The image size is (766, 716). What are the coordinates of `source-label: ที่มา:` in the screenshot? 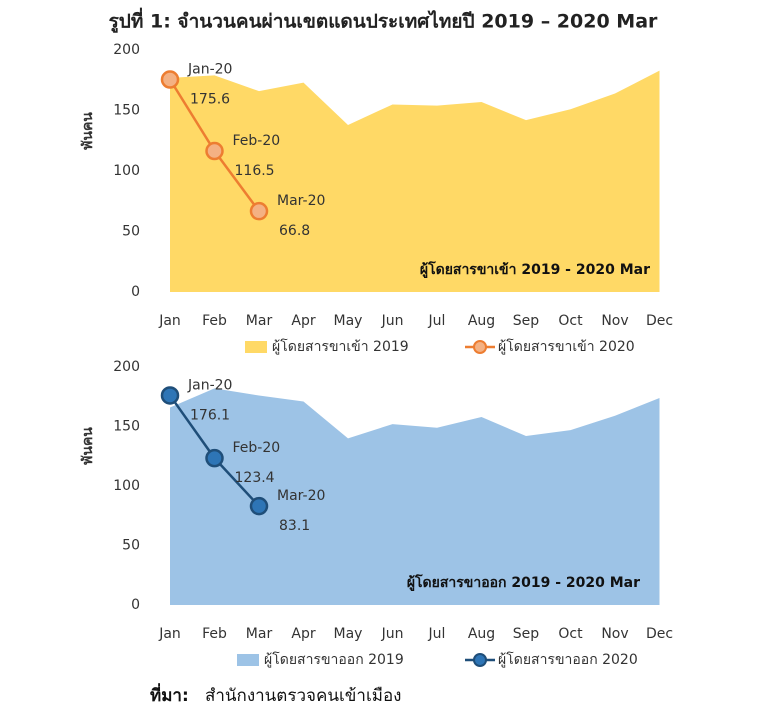 It's located at (169, 694).